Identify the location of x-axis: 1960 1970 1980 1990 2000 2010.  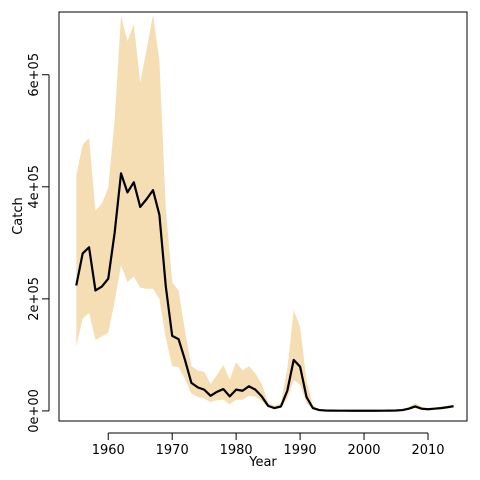
(268, 445).